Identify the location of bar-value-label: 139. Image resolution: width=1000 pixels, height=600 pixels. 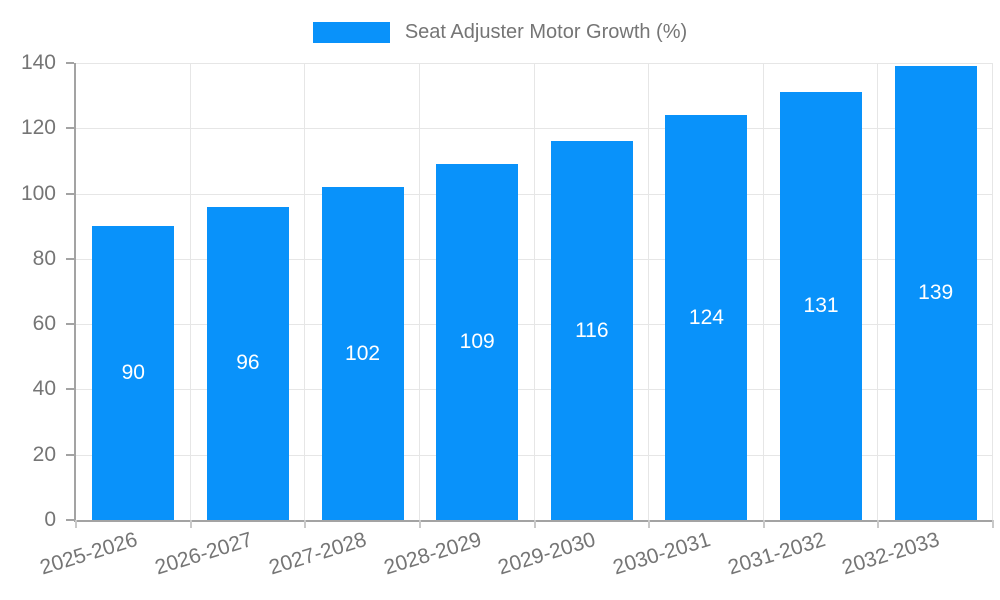
(936, 293).